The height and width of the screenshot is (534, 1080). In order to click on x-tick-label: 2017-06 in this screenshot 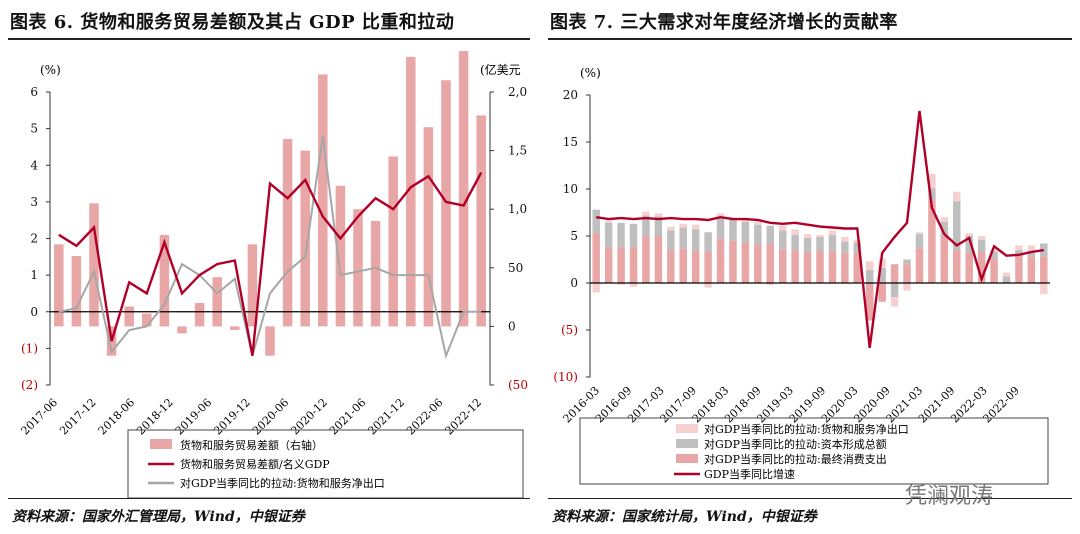, I will do `click(40, 417)`.